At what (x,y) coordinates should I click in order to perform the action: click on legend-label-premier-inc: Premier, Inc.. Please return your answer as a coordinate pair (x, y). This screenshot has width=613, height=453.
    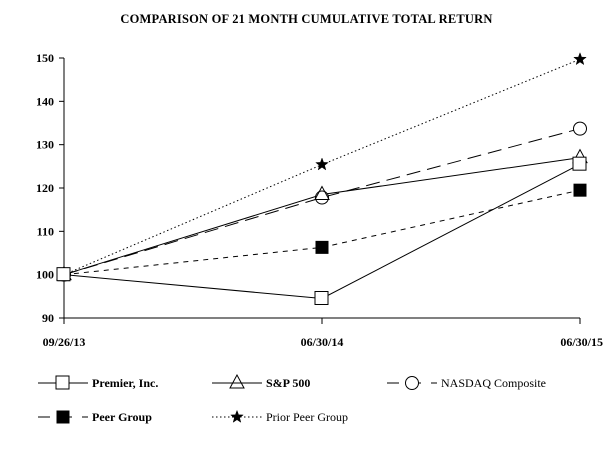
    Looking at the image, I should click on (125, 383).